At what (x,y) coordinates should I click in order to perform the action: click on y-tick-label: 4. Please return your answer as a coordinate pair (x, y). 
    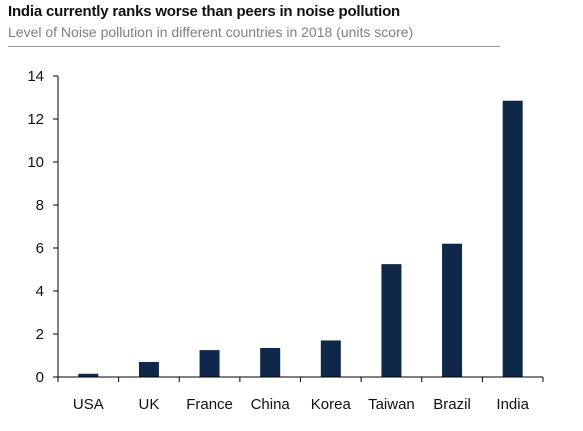
    Looking at the image, I should click on (40, 291).